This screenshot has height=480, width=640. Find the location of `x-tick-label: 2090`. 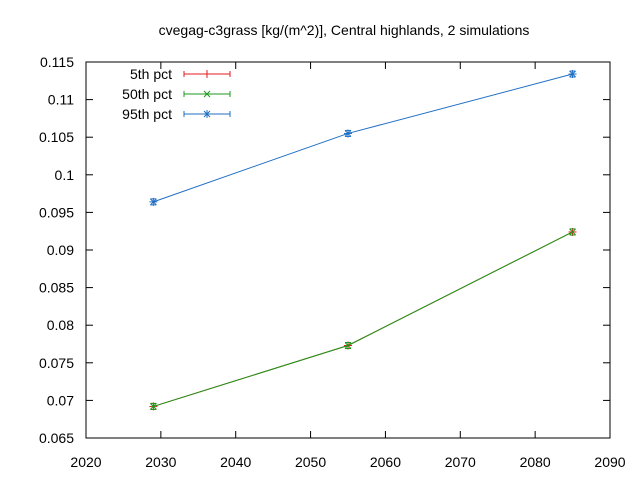

x-tick-label: 2090 is located at coordinates (609, 462).